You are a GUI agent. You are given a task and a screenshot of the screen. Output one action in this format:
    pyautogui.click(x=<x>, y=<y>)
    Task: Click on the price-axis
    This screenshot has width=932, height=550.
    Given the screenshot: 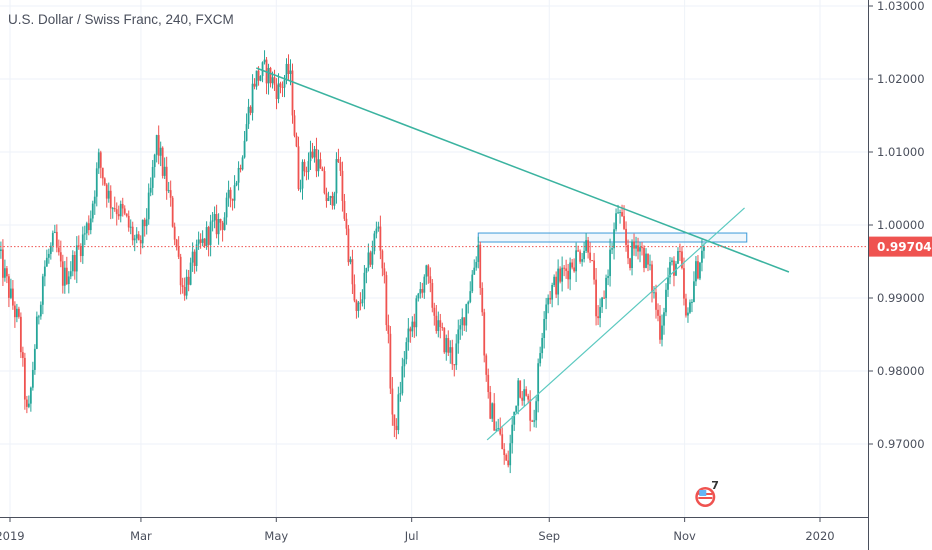 What is the action you would take?
    pyautogui.click(x=900, y=275)
    